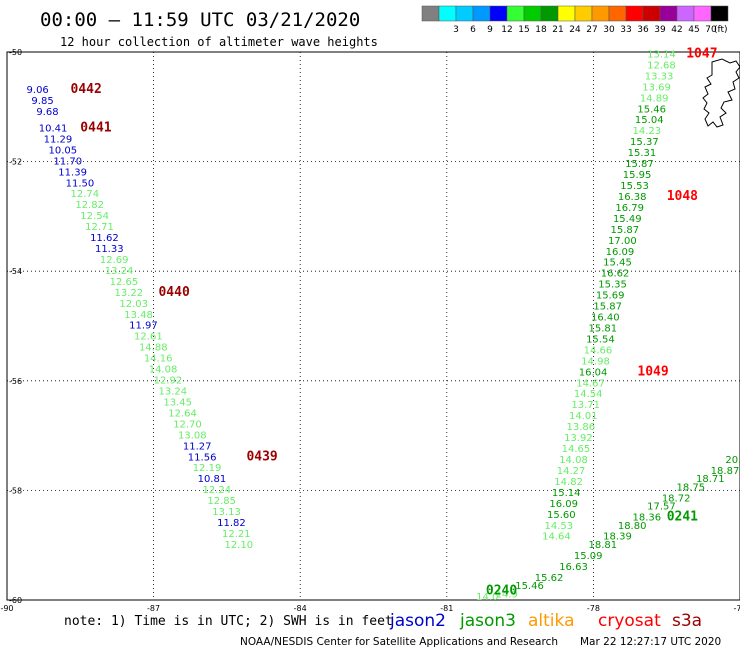 The image size is (740, 650). What do you see at coordinates (238, 545) in the screenshot?
I see `wave-height-point: 12.10` at bounding box center [238, 545].